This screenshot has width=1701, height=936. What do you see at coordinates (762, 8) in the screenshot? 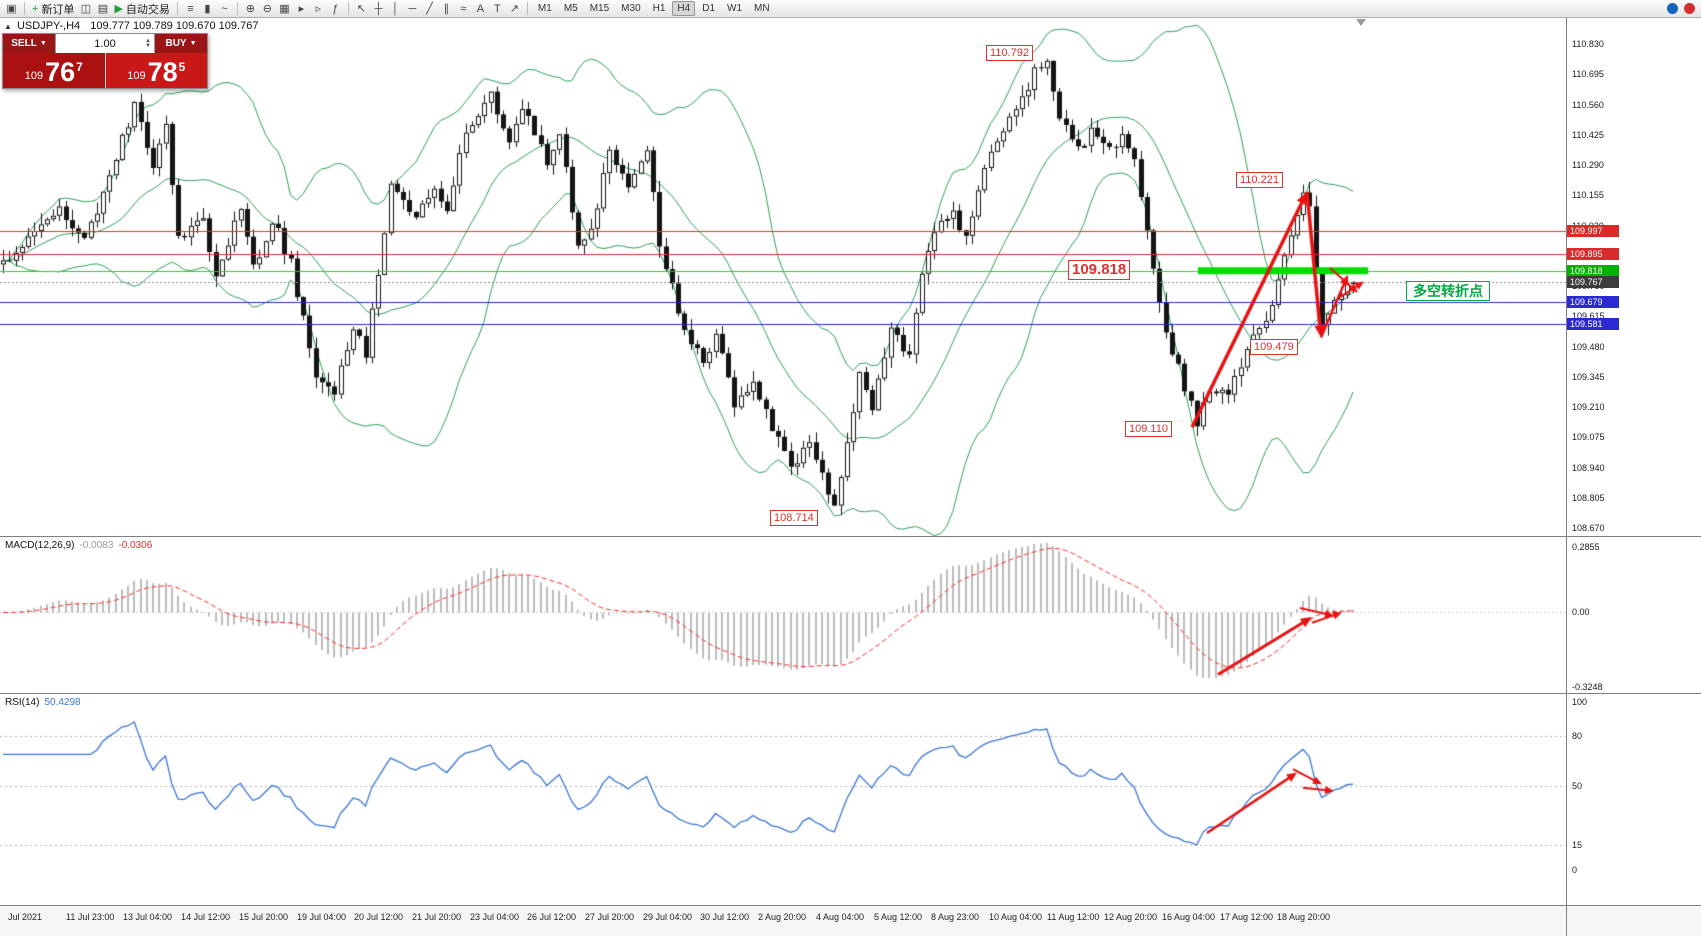
I see `timeframe-button-mn: MN` at bounding box center [762, 8].